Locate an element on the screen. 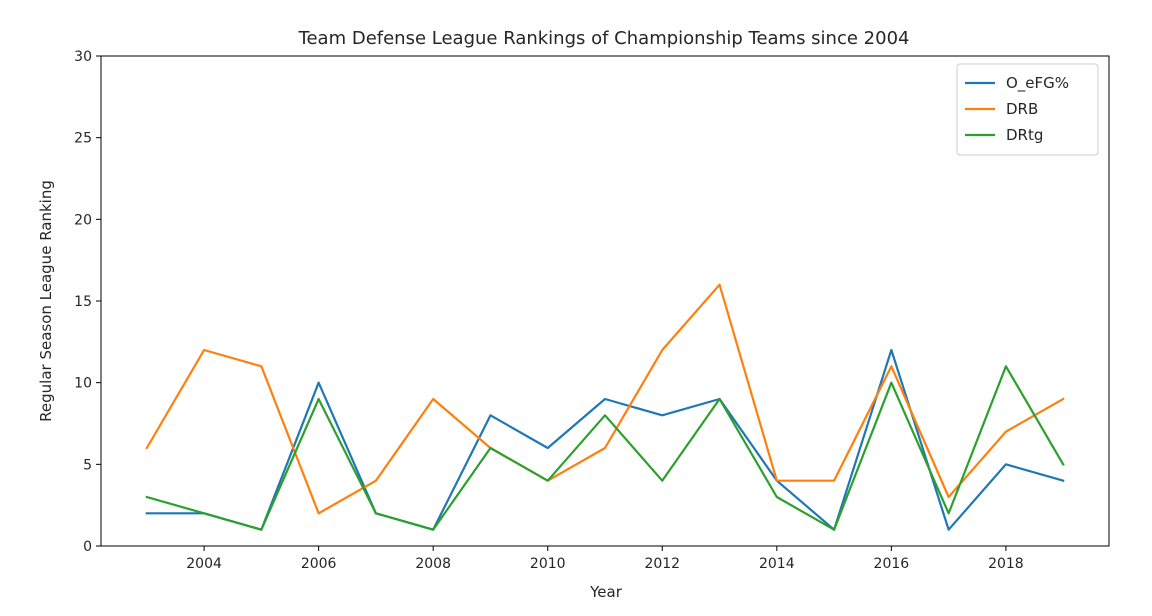 This screenshot has height=616, width=1152. legend-frame is located at coordinates (1027, 109).